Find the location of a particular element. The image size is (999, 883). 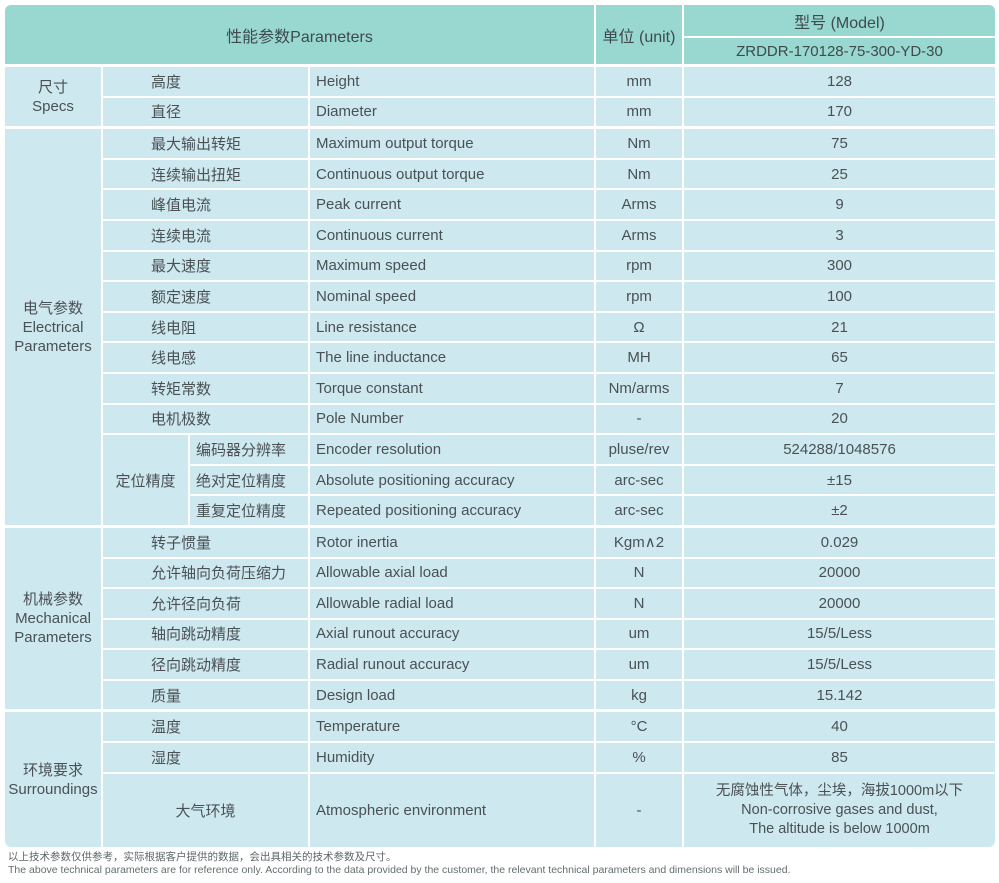

param-label-zh: 连续输出扭矩 is located at coordinates (205, 174).